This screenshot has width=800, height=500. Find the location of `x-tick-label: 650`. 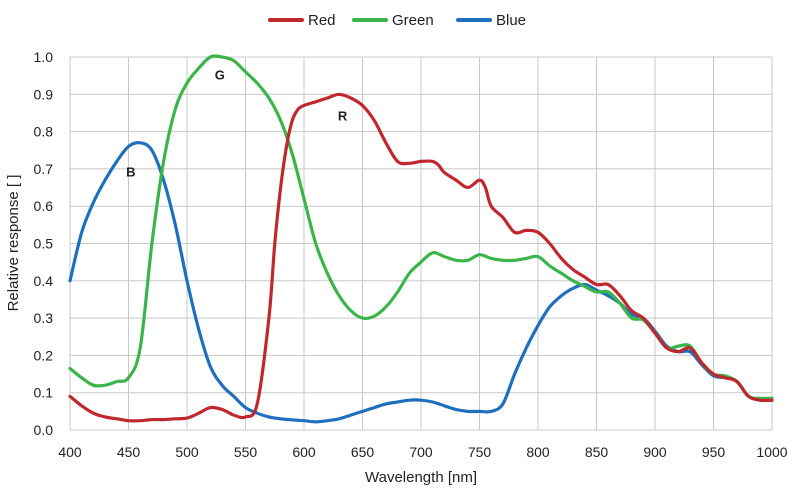

x-tick-label: 650 is located at coordinates (363, 452).